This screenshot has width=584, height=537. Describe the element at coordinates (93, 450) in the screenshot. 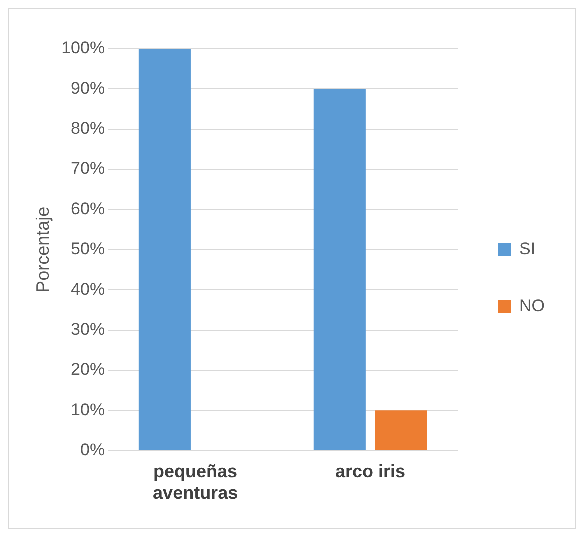

I see `y-tick-label: 0%` at that location.